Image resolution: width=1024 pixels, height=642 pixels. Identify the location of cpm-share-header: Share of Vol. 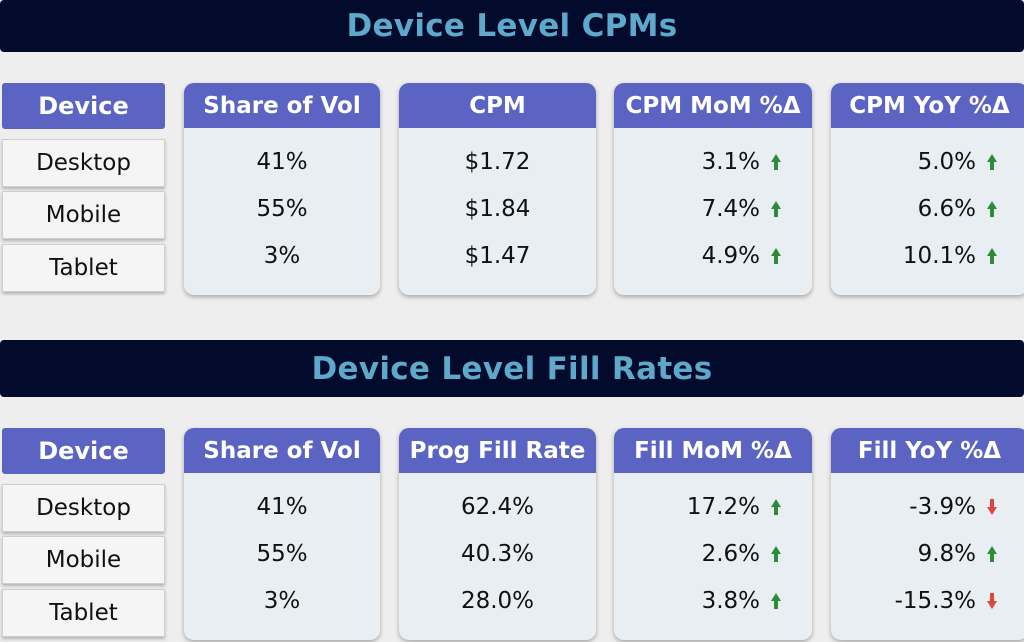
(282, 105).